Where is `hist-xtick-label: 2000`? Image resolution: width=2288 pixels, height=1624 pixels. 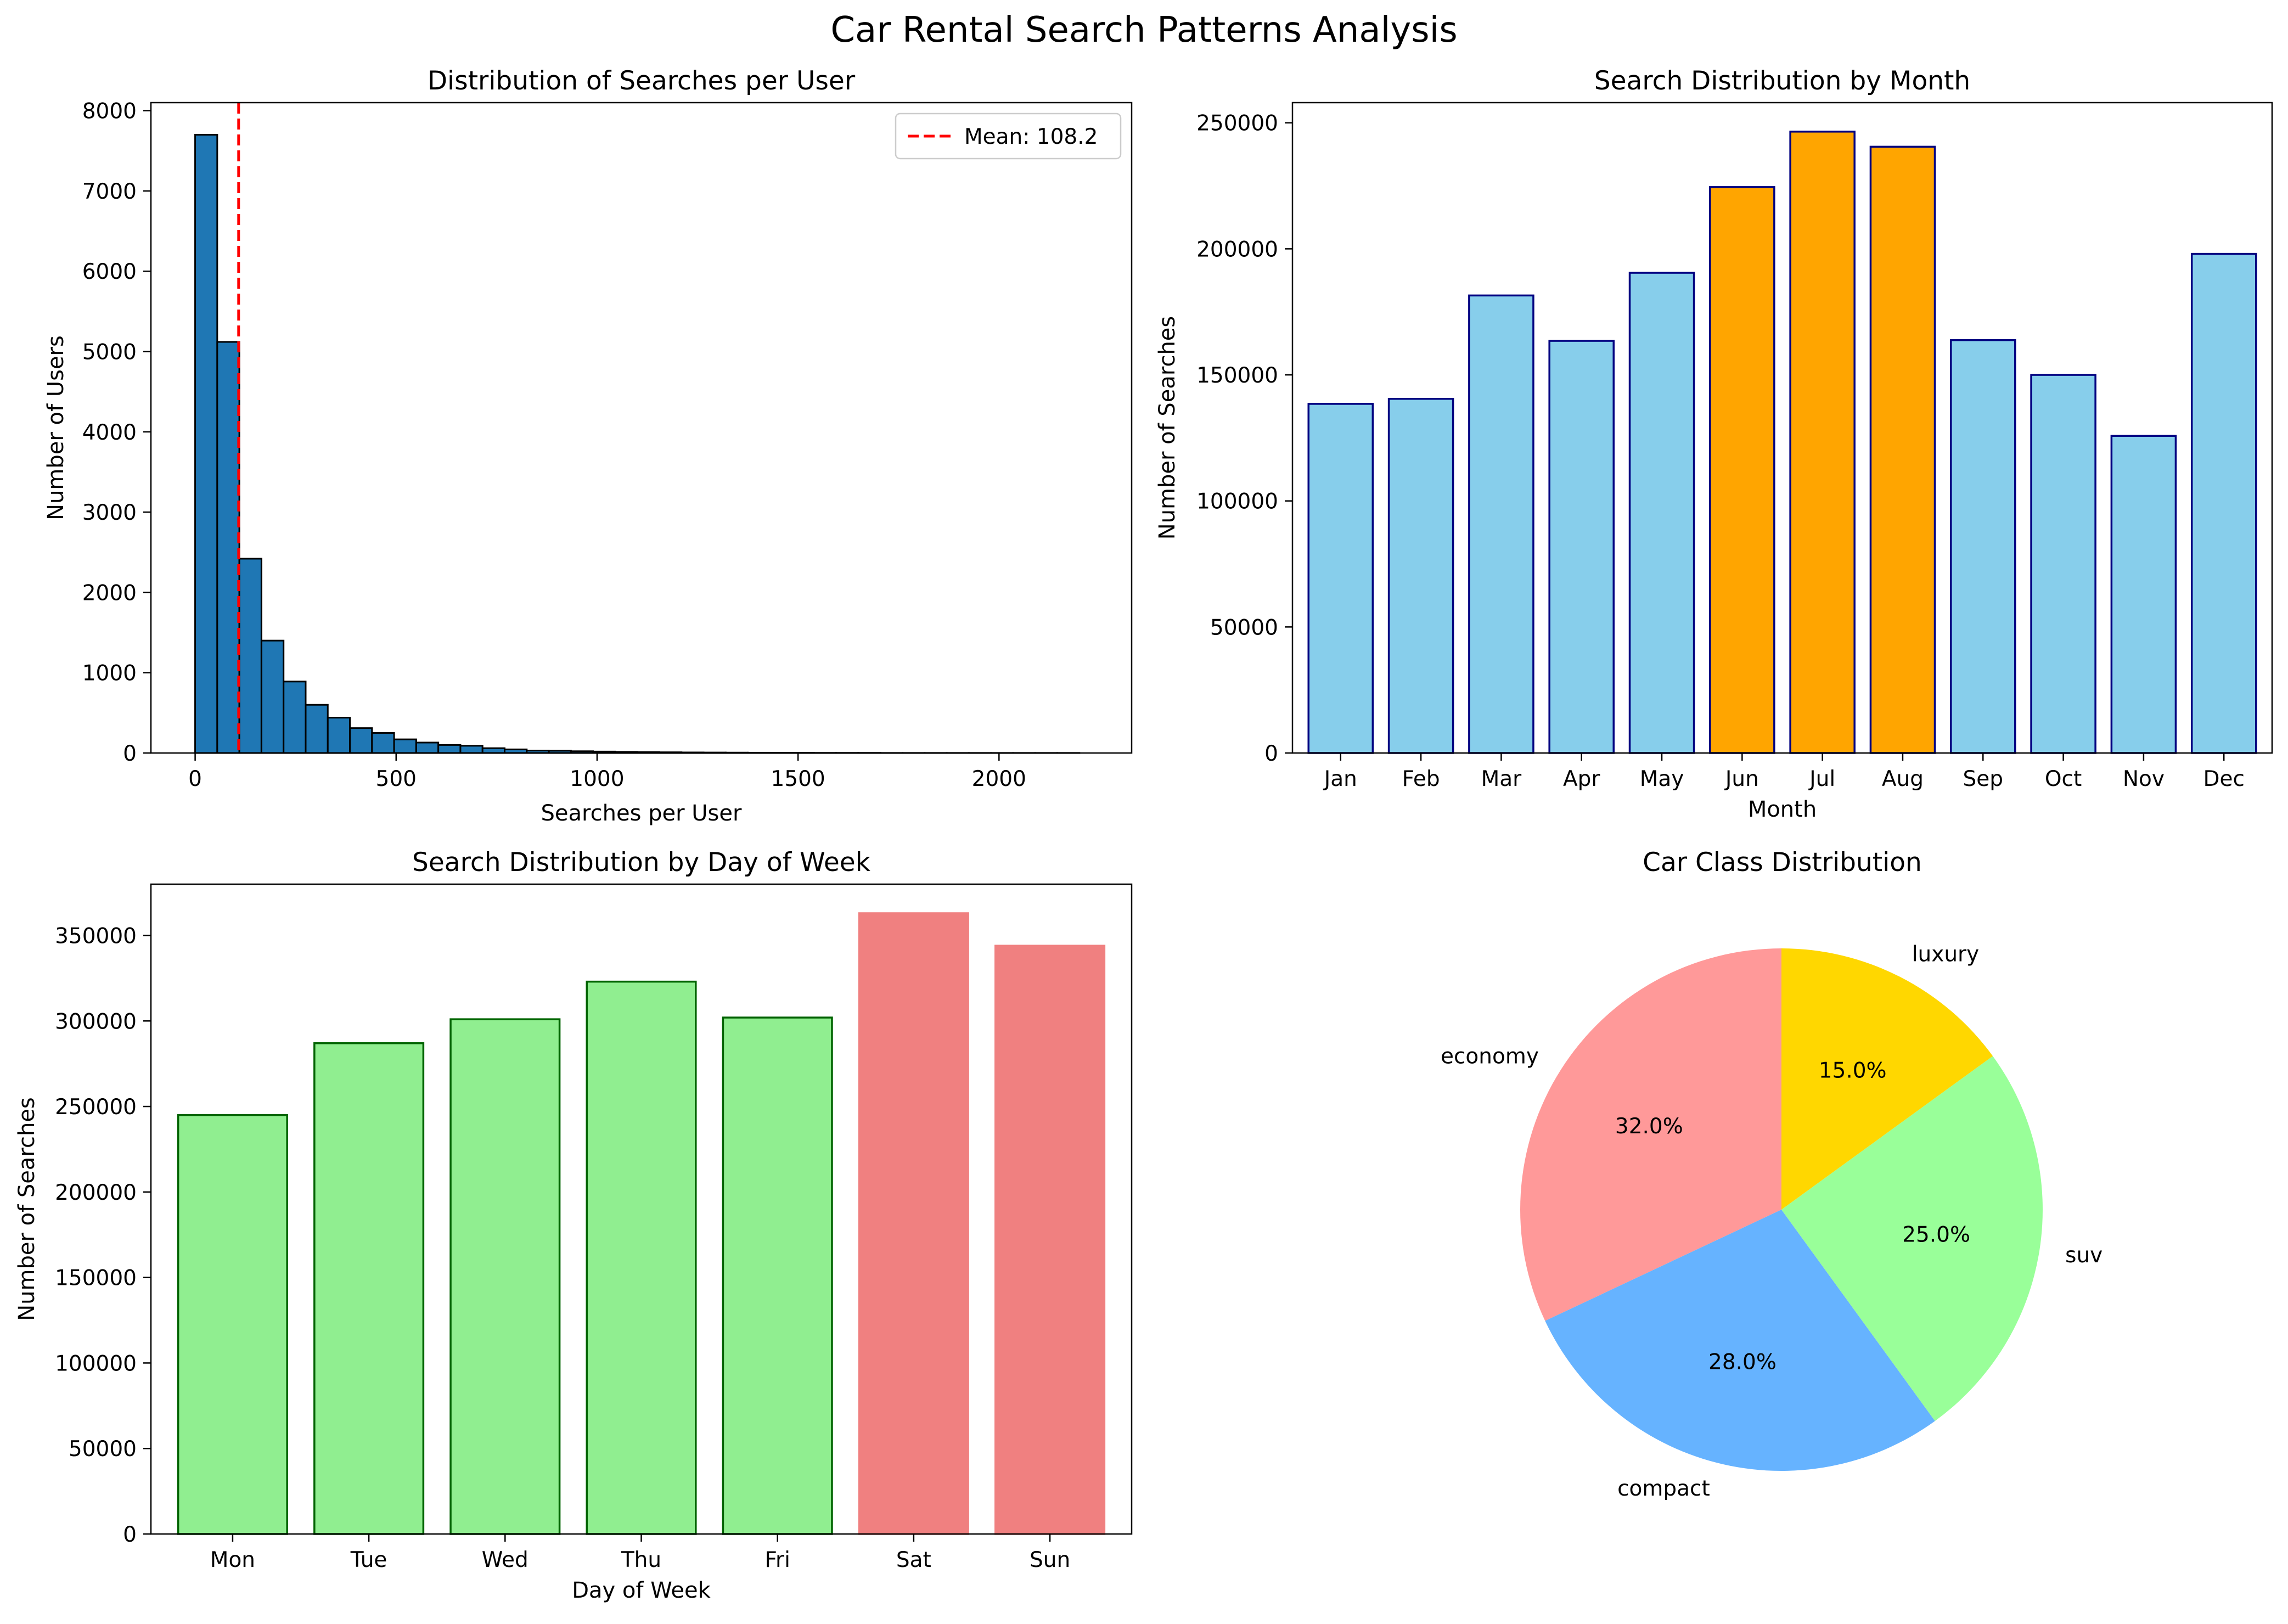 hist-xtick-label: 2000 is located at coordinates (999, 779).